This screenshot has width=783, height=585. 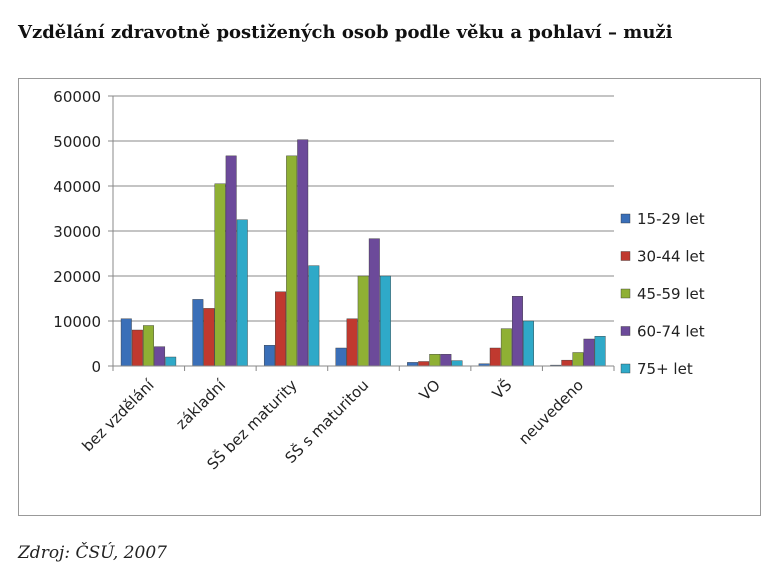 I want to click on legend-label: 15-29 let, so click(x=671, y=219).